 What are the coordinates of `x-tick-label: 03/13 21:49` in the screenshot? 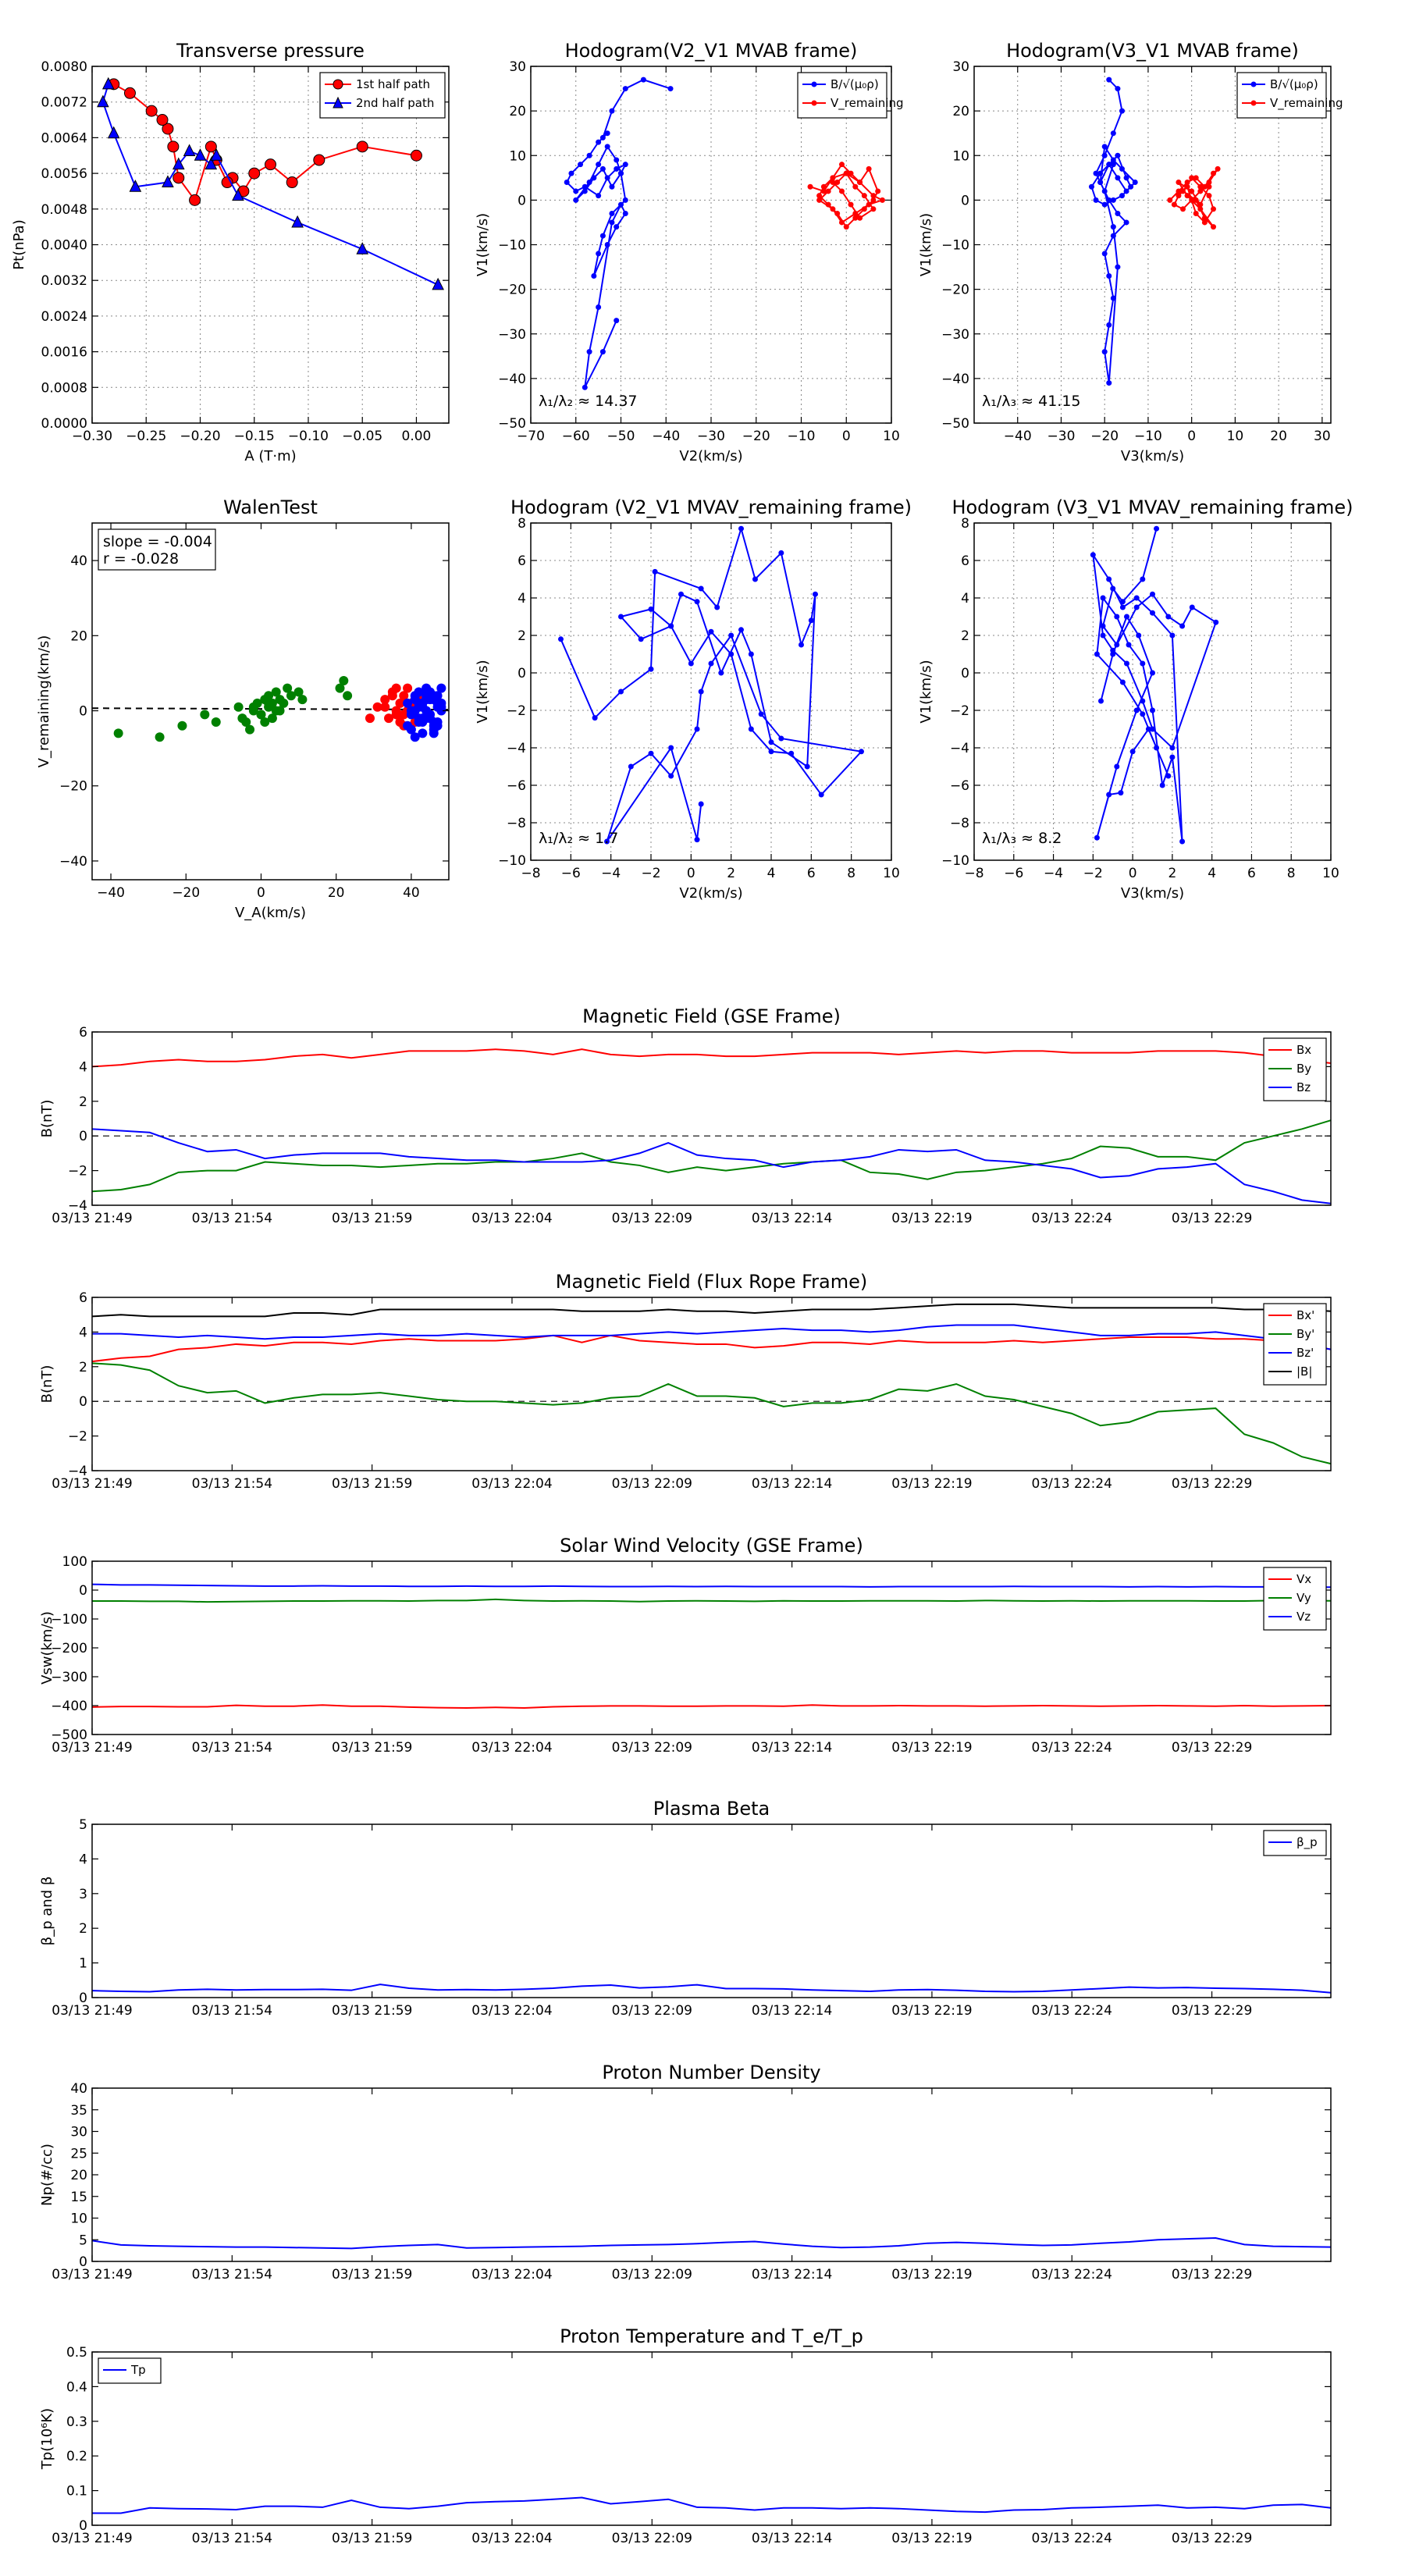 It's located at (92, 1218).